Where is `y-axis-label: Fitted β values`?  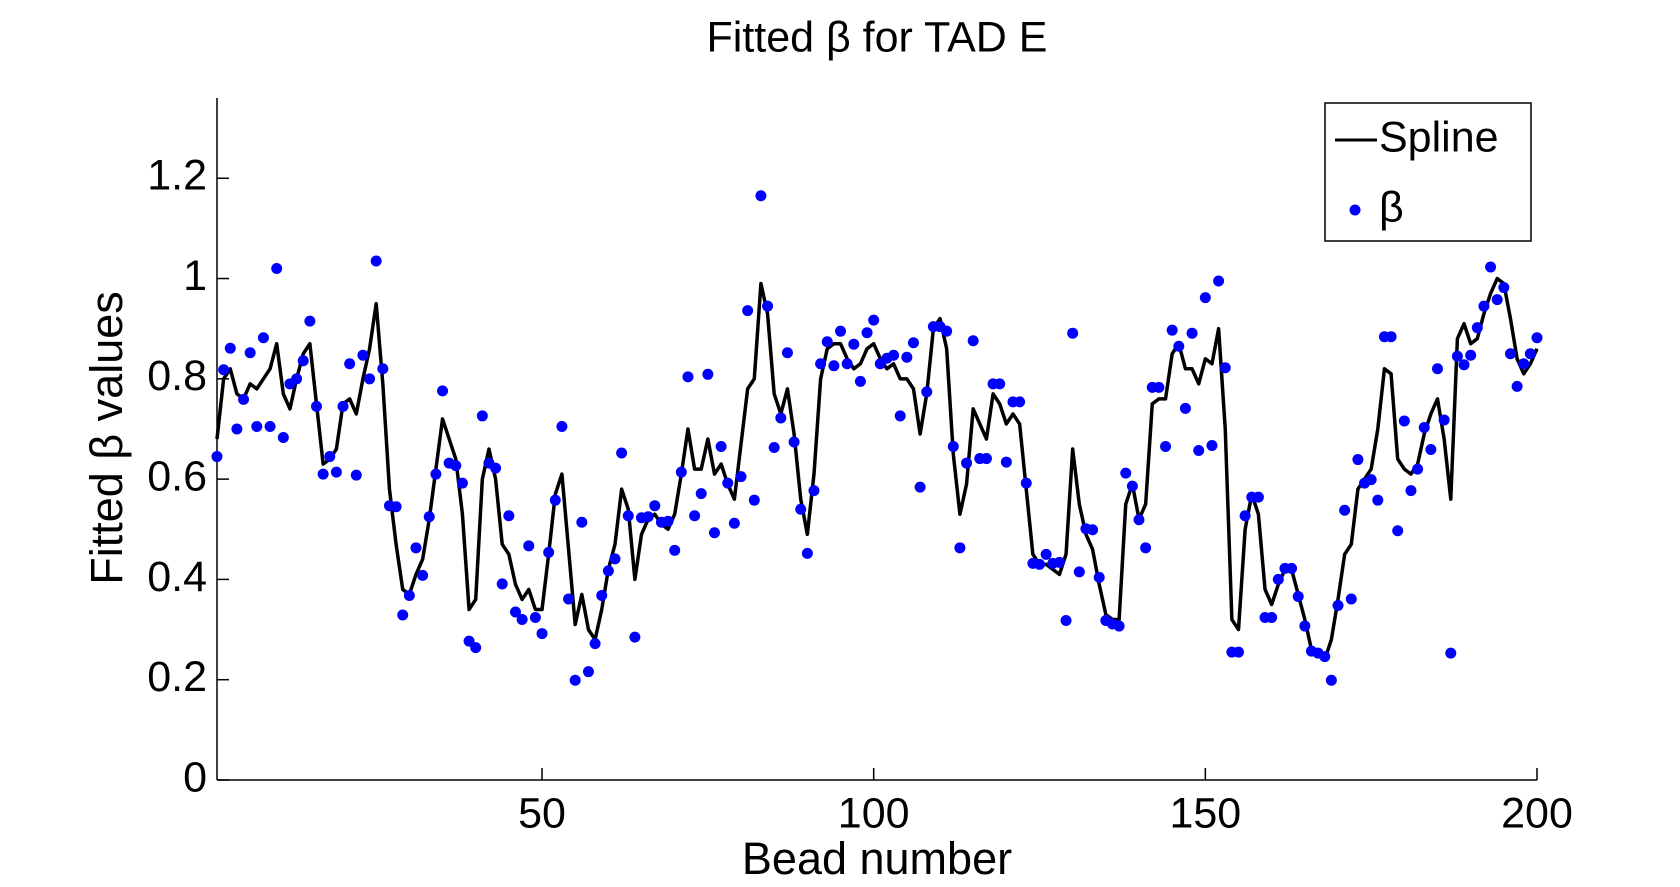 y-axis-label: Fitted β values is located at coordinates (106, 438).